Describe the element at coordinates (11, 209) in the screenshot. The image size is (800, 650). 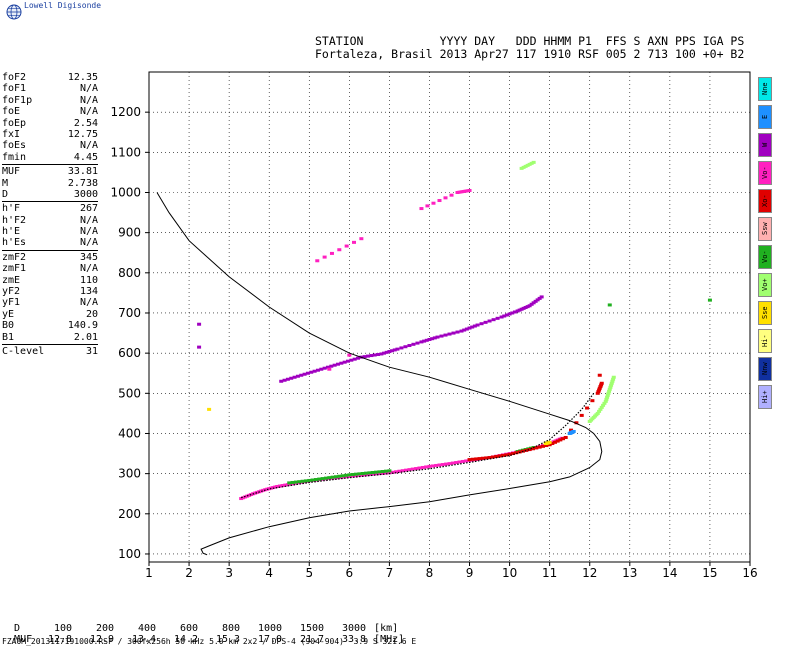
I see `param-label: h'F` at that location.